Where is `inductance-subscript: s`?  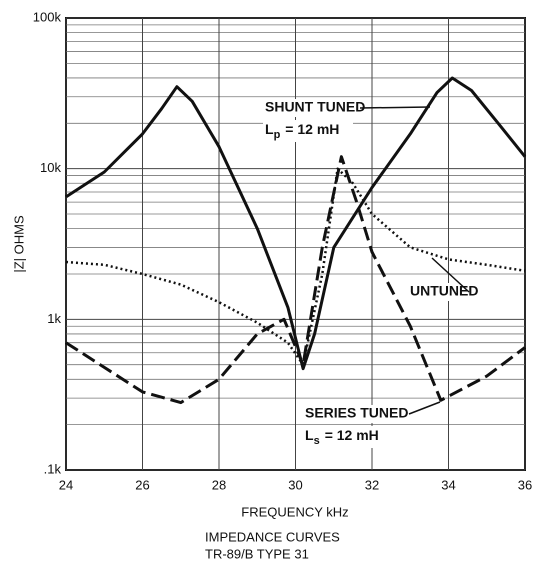 inductance-subscript: s is located at coordinates (317, 441).